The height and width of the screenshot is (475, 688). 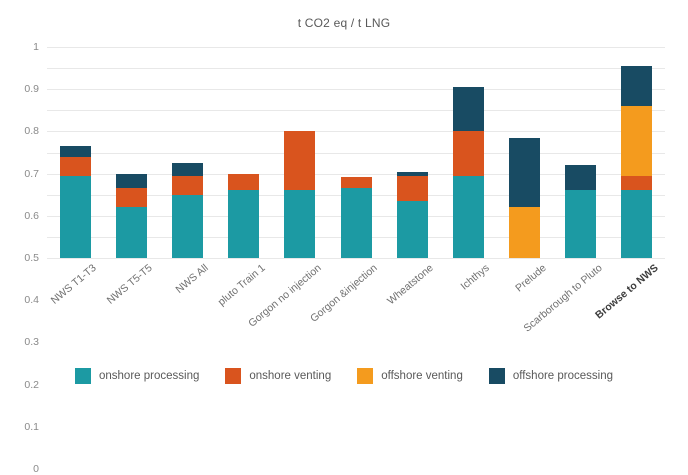 What do you see at coordinates (530, 278) in the screenshot?
I see `x-axis-tick-label: Prelude` at bounding box center [530, 278].